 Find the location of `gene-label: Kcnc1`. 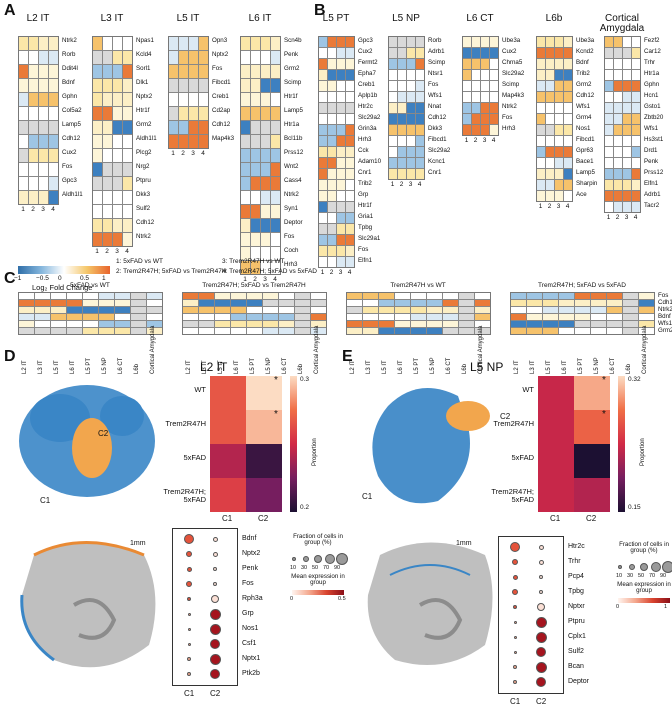

gene-label: Kcnc1 is located at coordinates (437, 161).